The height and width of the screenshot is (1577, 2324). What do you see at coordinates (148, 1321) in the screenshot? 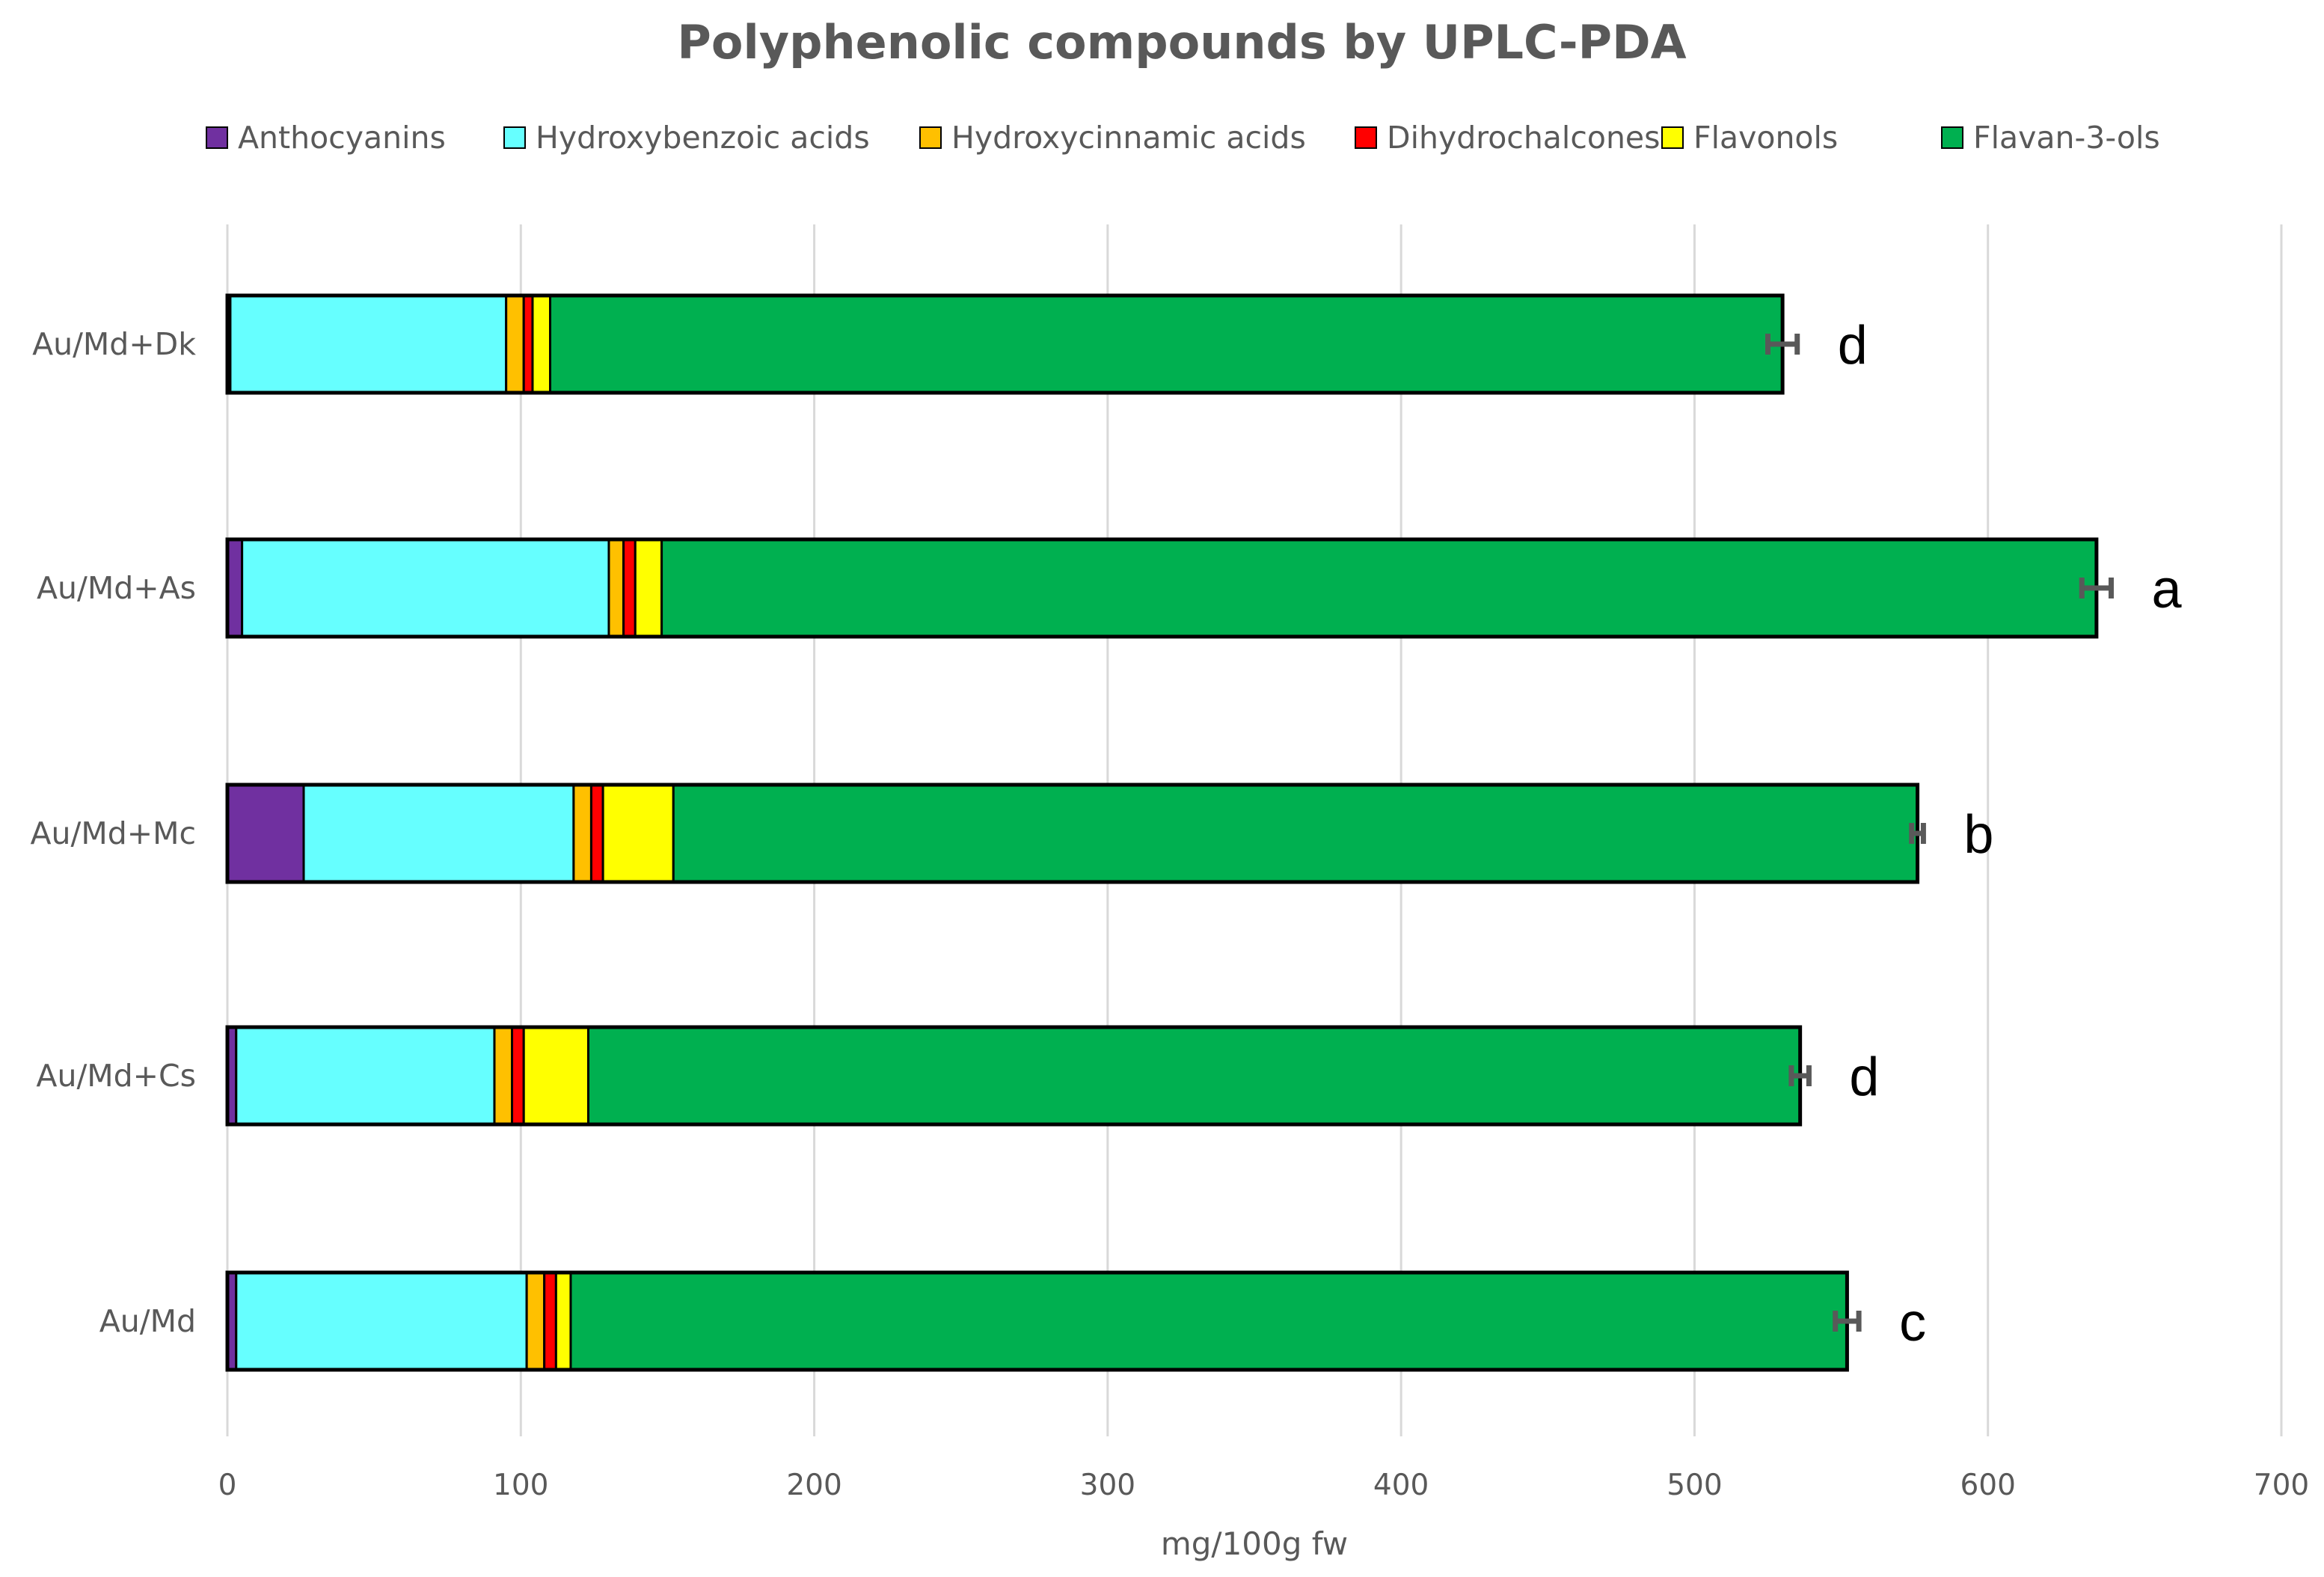
I see `category-label: Au/Md` at bounding box center [148, 1321].